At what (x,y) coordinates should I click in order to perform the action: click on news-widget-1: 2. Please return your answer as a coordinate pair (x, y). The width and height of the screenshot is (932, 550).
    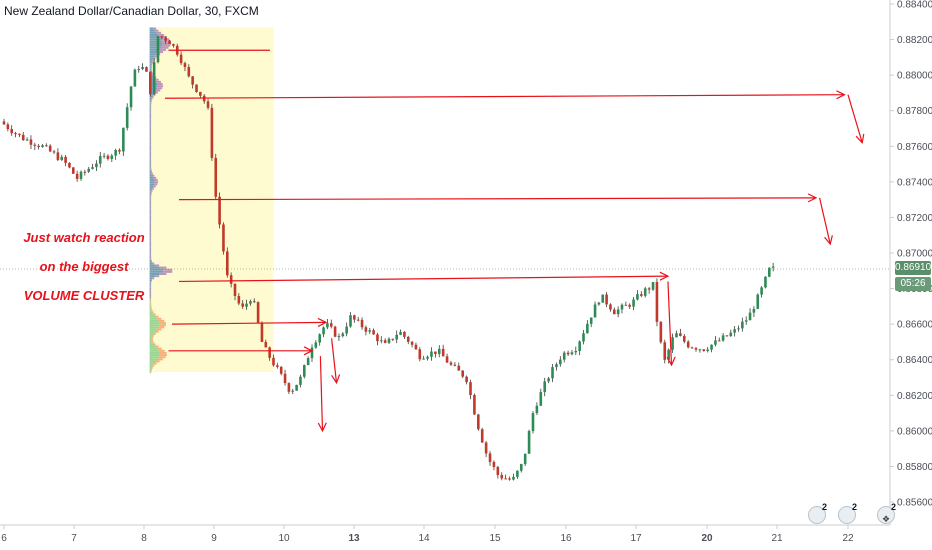
    Looking at the image, I should click on (819, 513).